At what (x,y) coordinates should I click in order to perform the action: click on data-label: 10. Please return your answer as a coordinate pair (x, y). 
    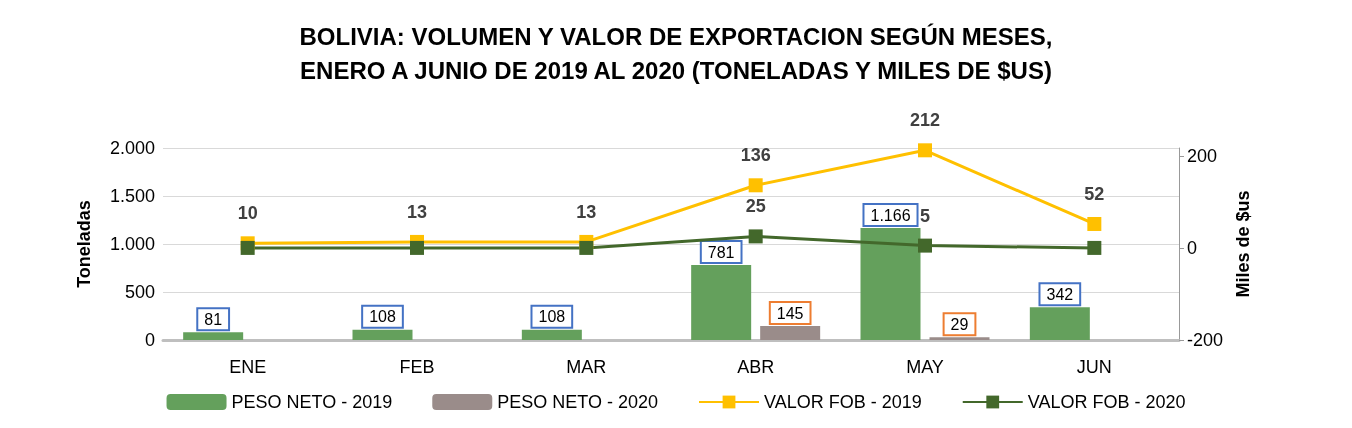
    Looking at the image, I should click on (247, 213).